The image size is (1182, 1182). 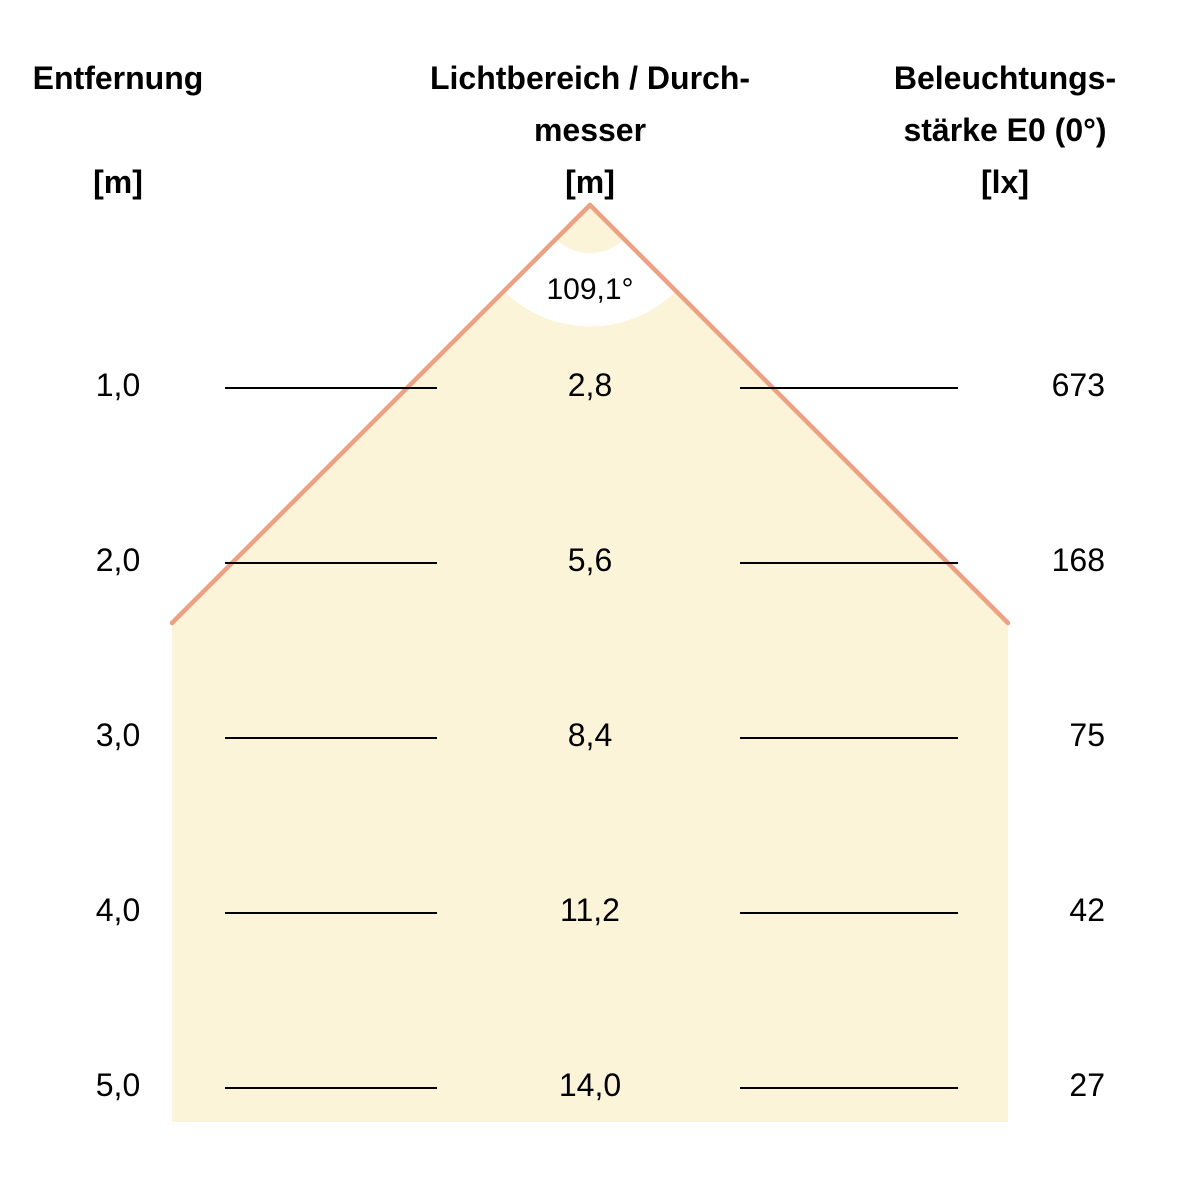 I want to click on diameter-value: 11,2, so click(x=590, y=910).